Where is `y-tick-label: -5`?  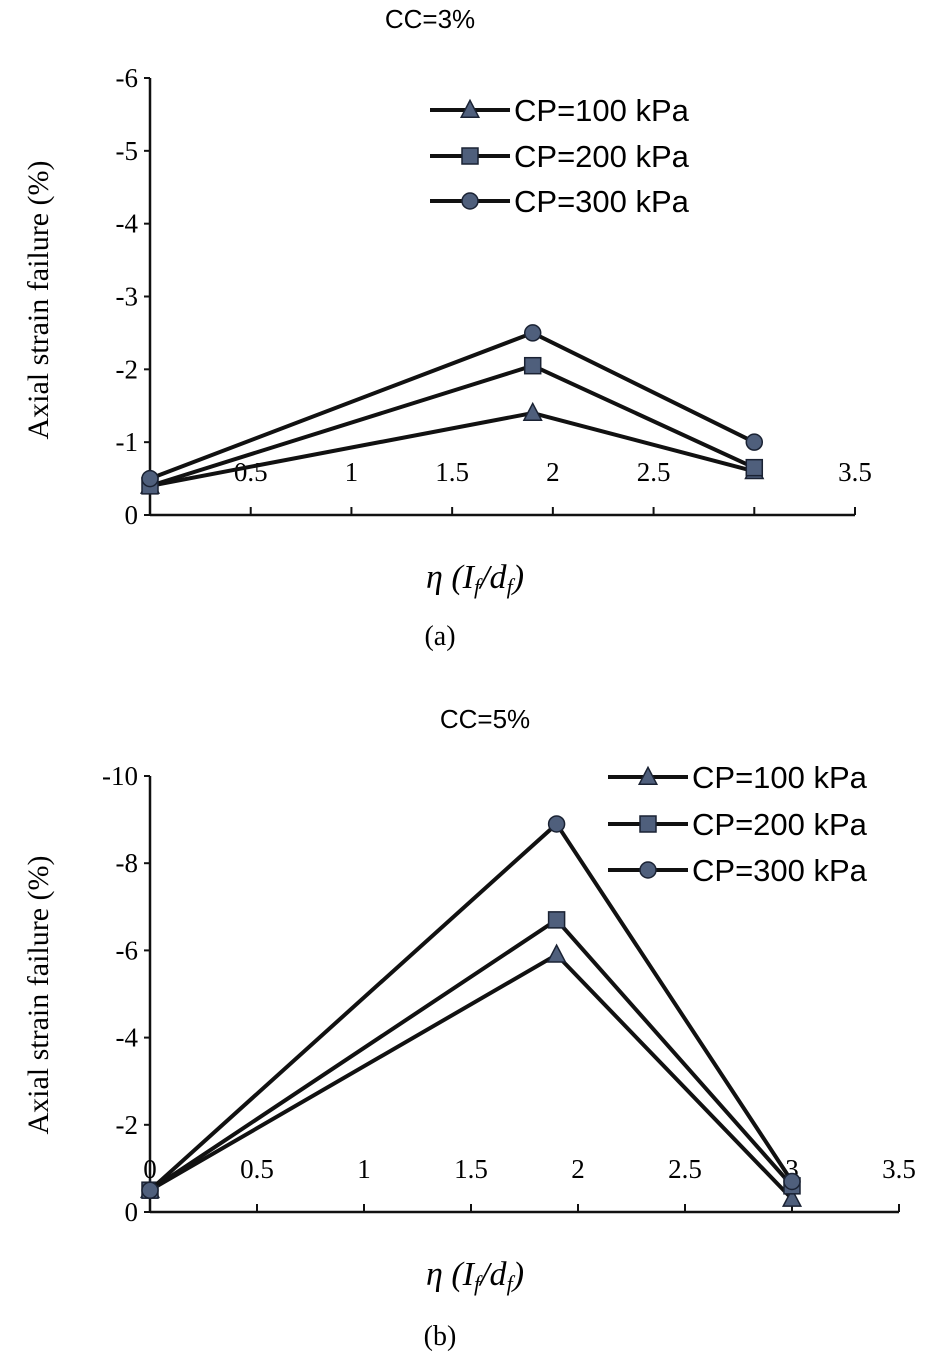
y-tick-label: -5 is located at coordinates (127, 151).